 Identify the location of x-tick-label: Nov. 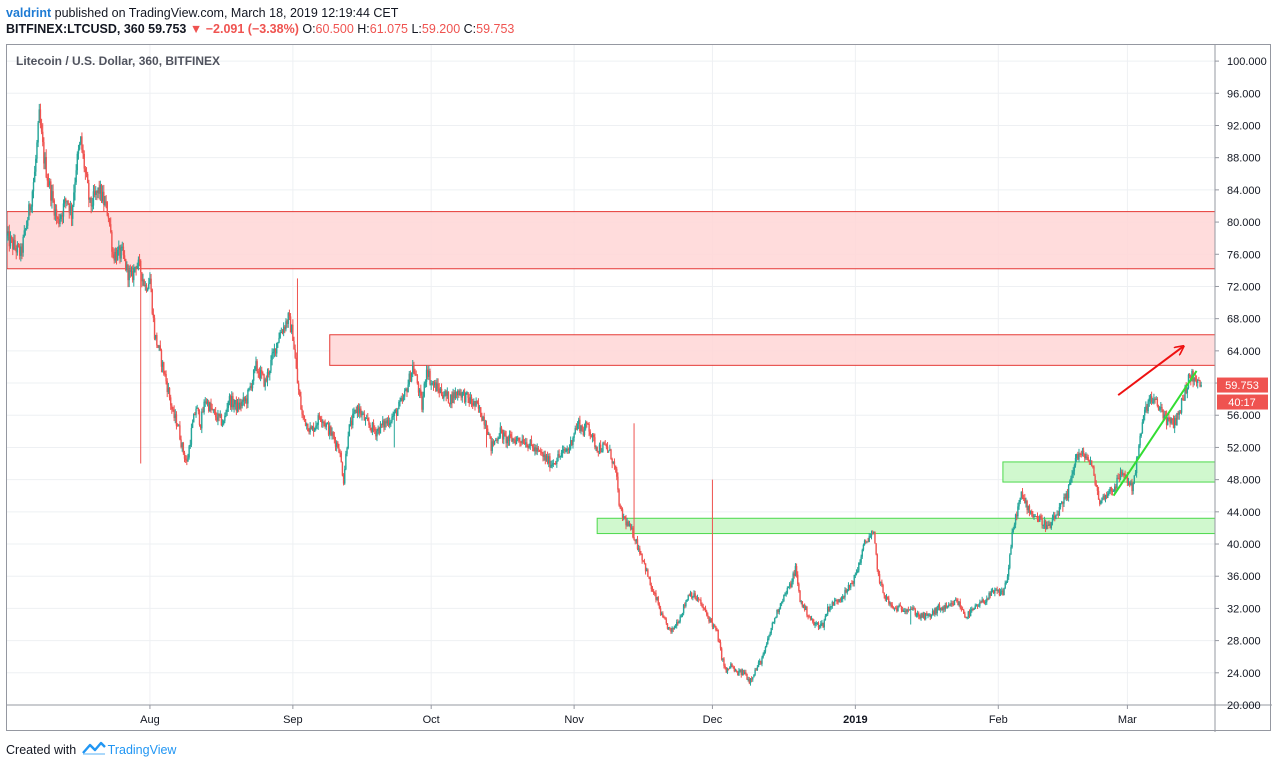
(574, 720).